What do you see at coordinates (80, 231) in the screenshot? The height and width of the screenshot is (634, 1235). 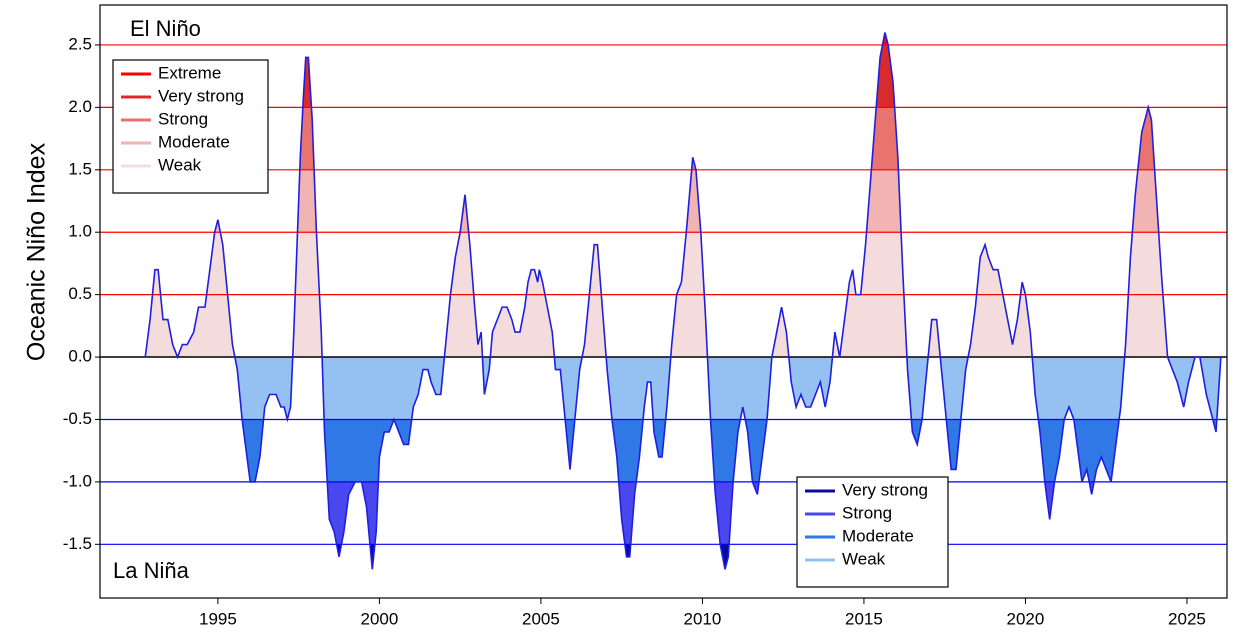 I see `y-tick-label: 1.0` at bounding box center [80, 231].